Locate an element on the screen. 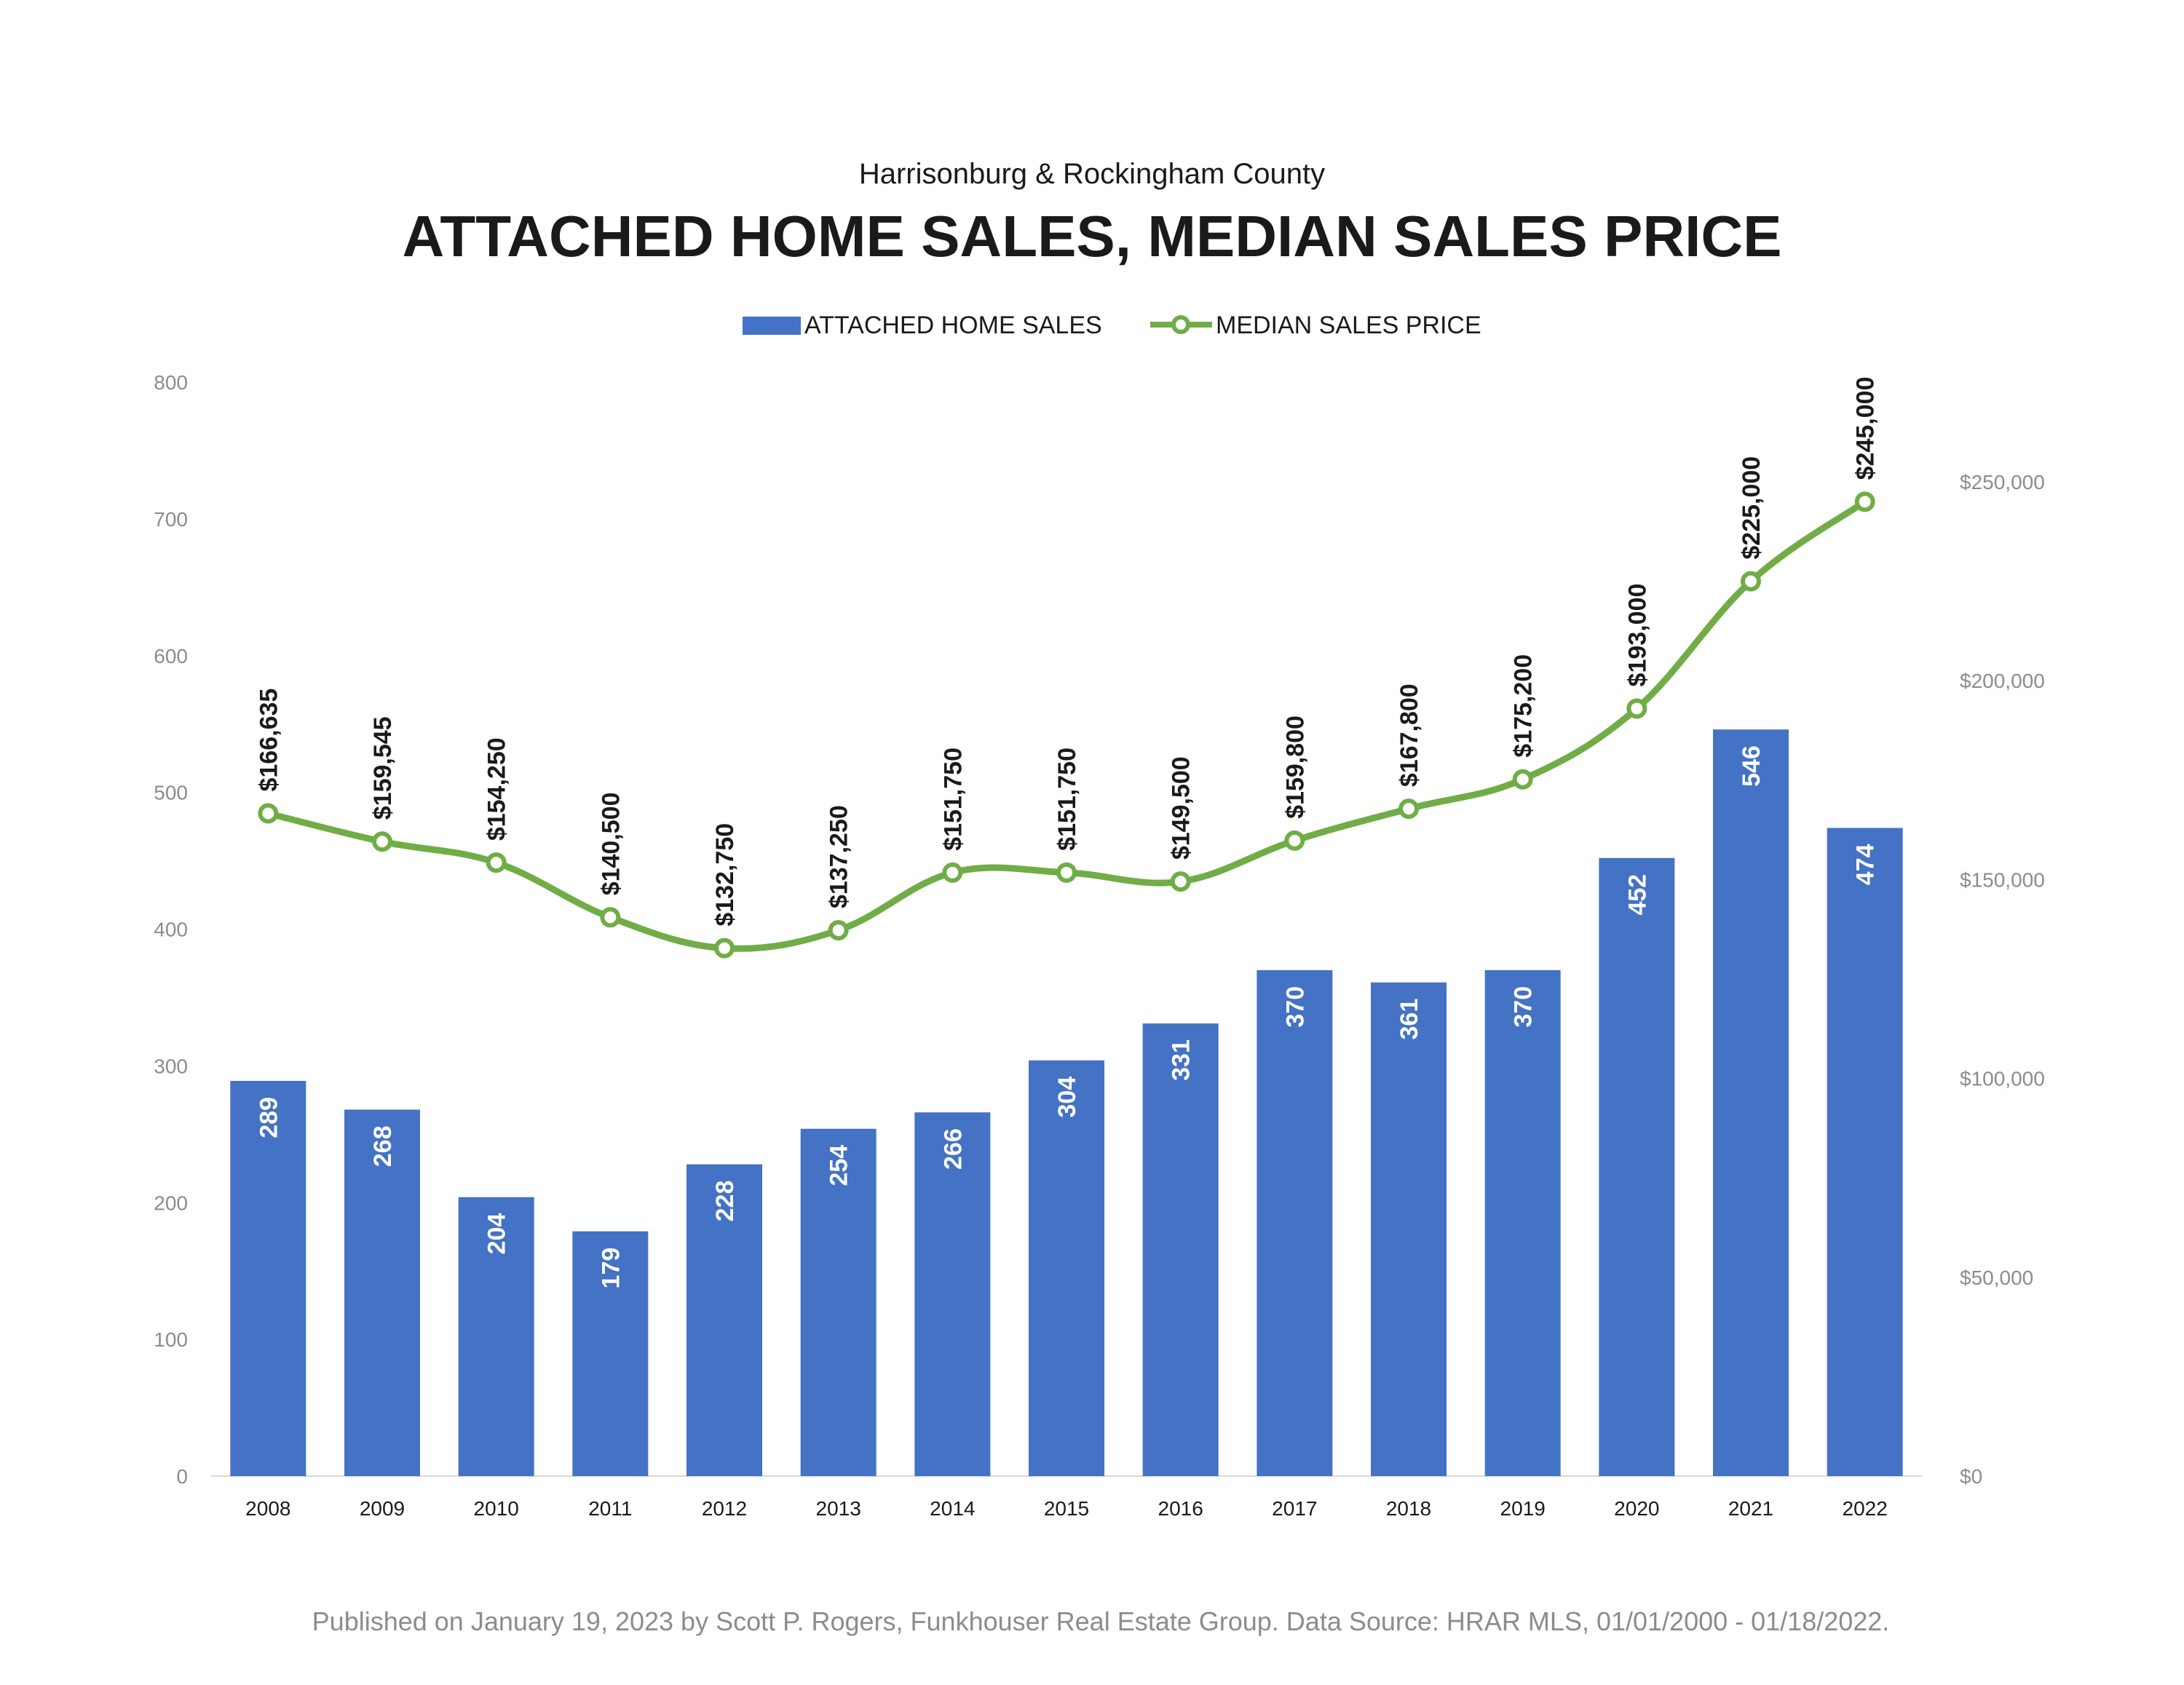  x-tick-label: 2016 is located at coordinates (1180, 1508).